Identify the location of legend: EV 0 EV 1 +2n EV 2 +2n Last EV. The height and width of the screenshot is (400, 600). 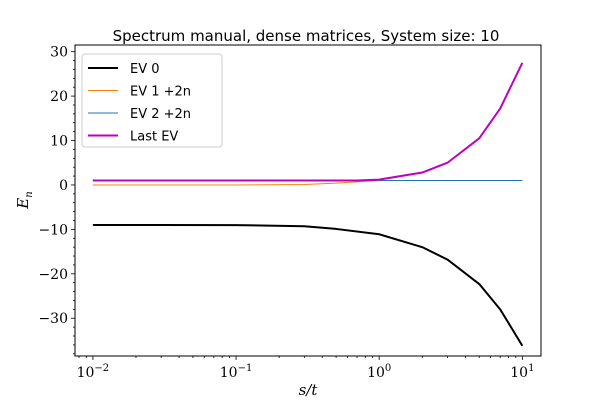
(152, 100).